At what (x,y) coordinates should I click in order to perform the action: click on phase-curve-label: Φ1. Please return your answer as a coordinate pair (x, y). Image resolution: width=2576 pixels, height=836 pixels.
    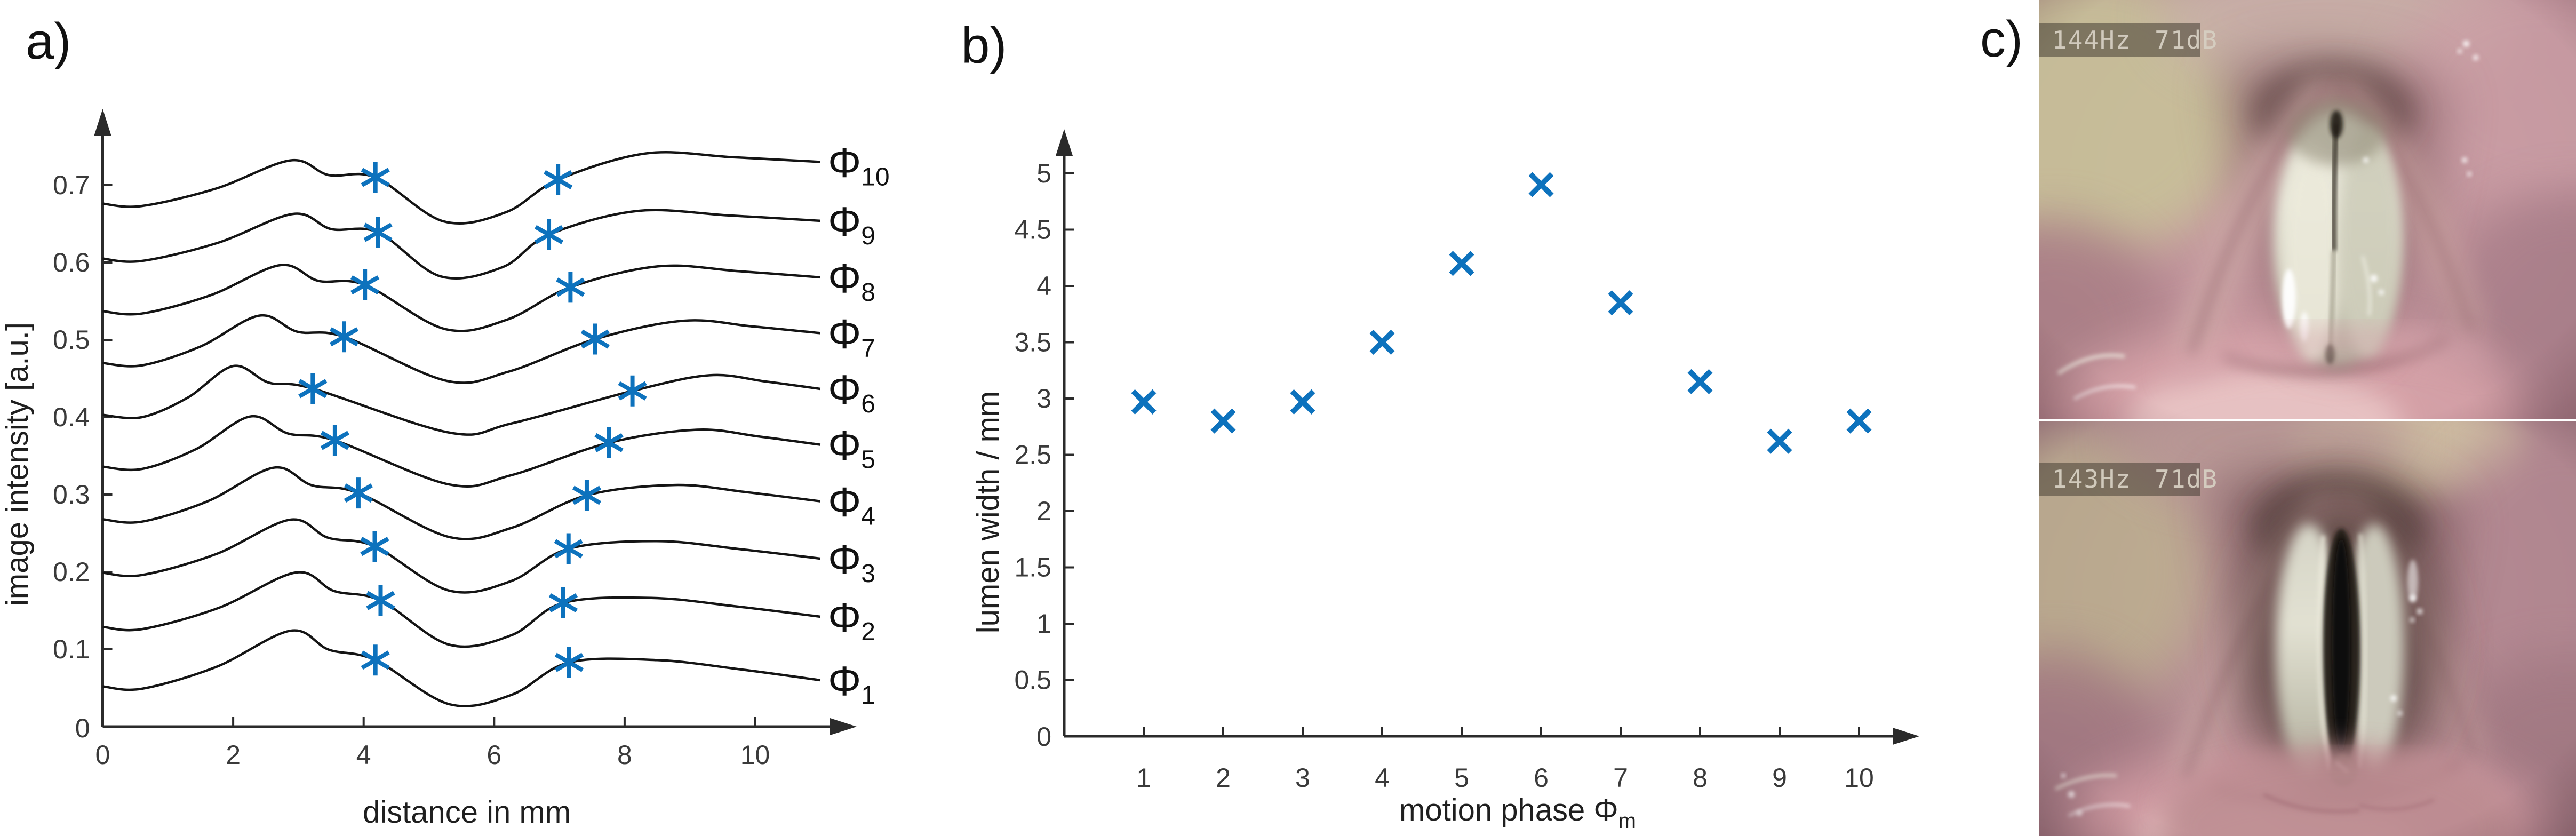
    Looking at the image, I should click on (851, 683).